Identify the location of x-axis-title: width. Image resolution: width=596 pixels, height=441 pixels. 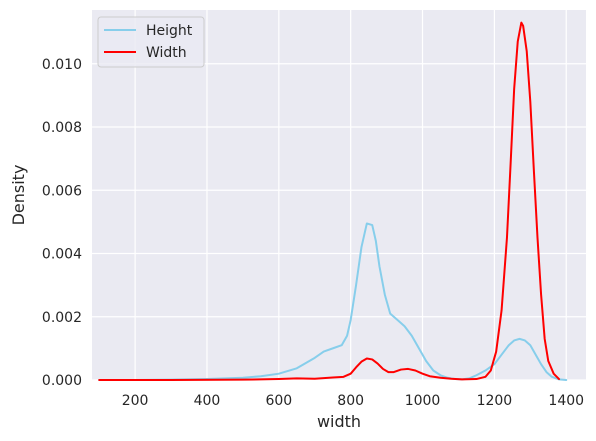
(339, 421).